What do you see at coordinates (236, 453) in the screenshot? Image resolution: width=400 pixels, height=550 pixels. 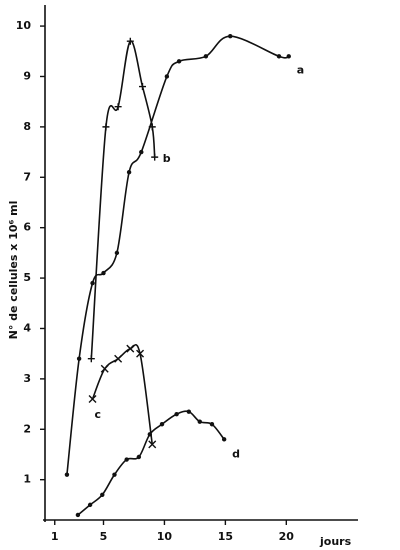 I see `series-label: d` at bounding box center [236, 453].